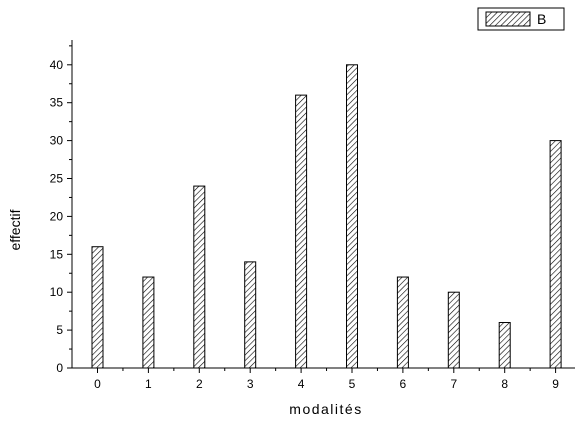 The height and width of the screenshot is (421, 575). What do you see at coordinates (57, 179) in the screenshot?
I see `y-tick-label: 25` at bounding box center [57, 179].